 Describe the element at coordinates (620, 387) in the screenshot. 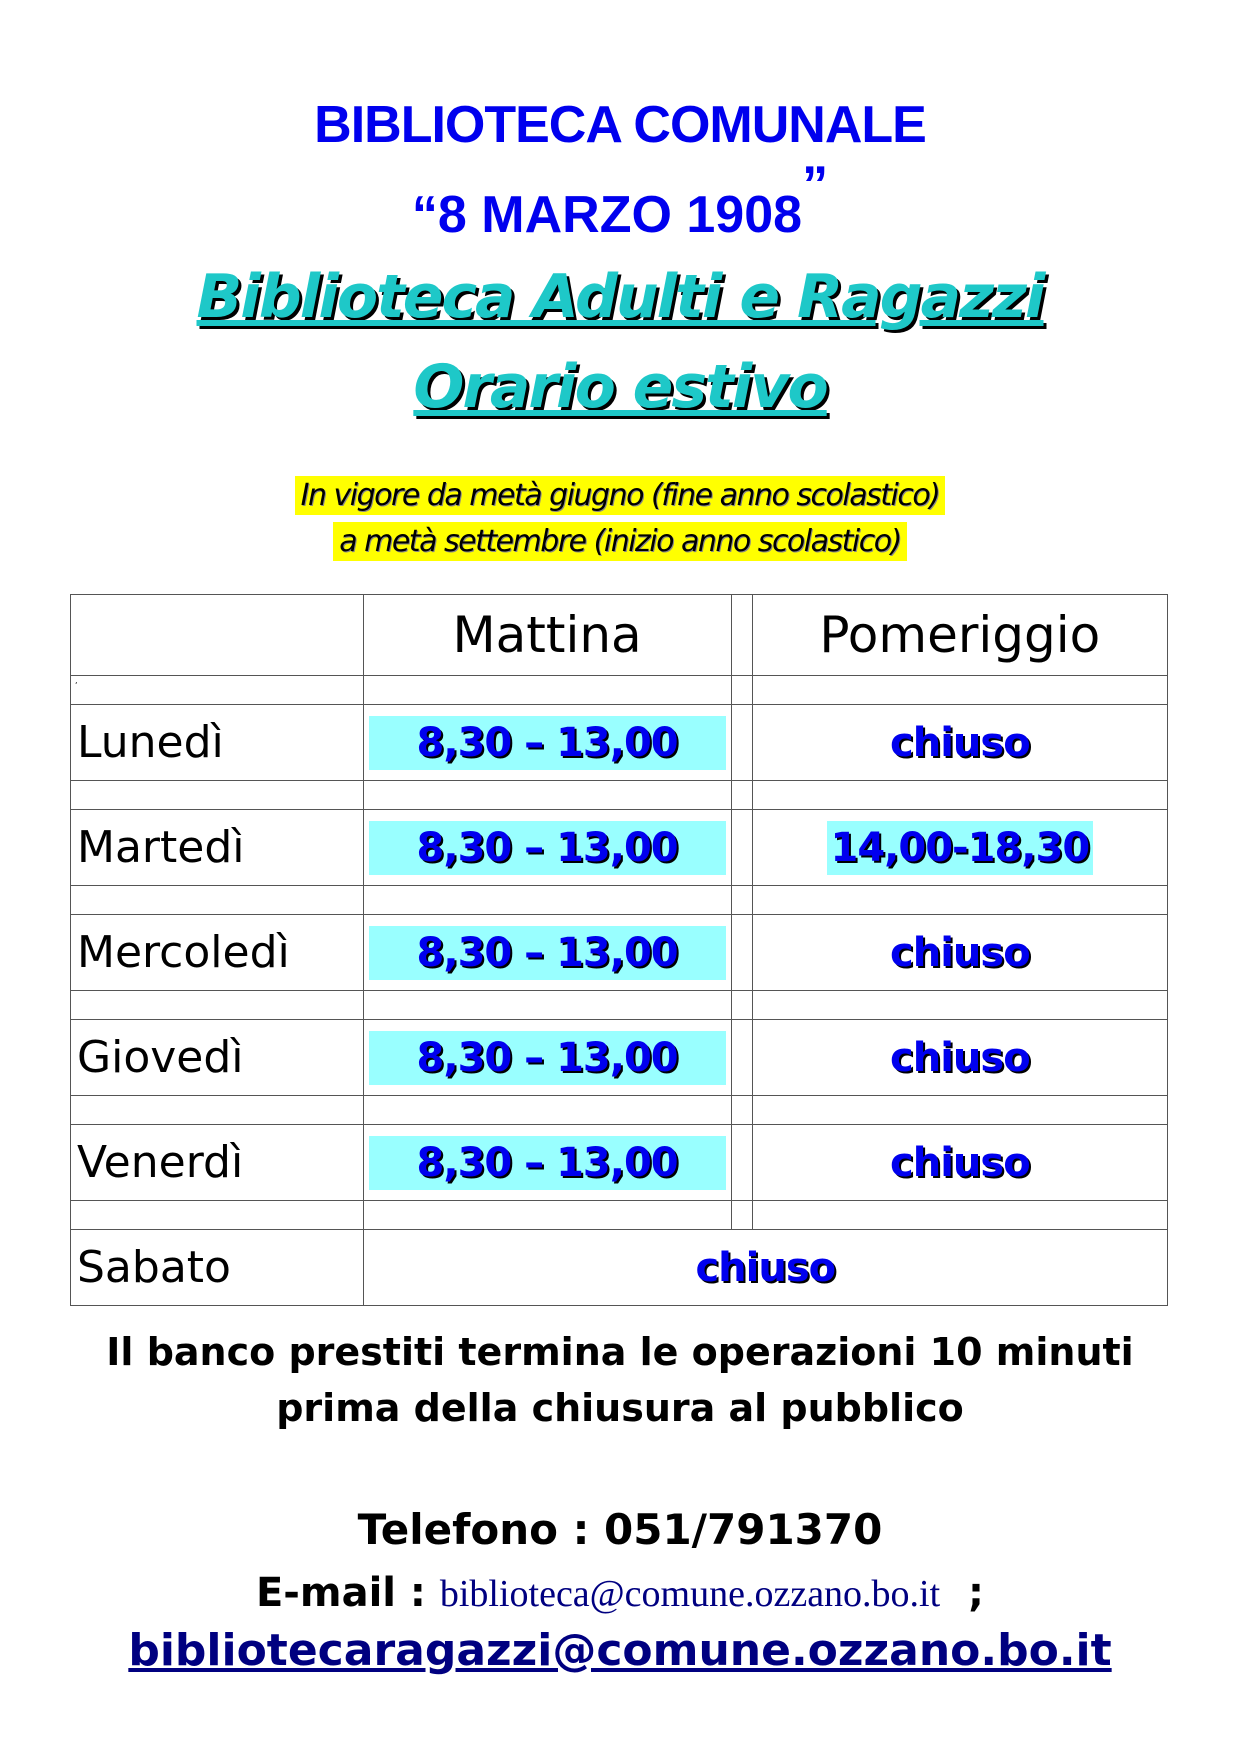

I see `schedule-title: Orario estivo` at that location.